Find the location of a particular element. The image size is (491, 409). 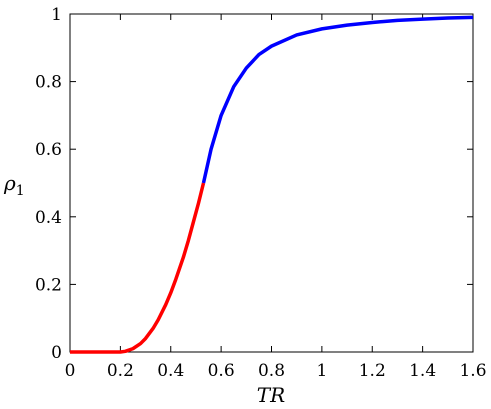

x-axis-label: TR is located at coordinates (271, 395).